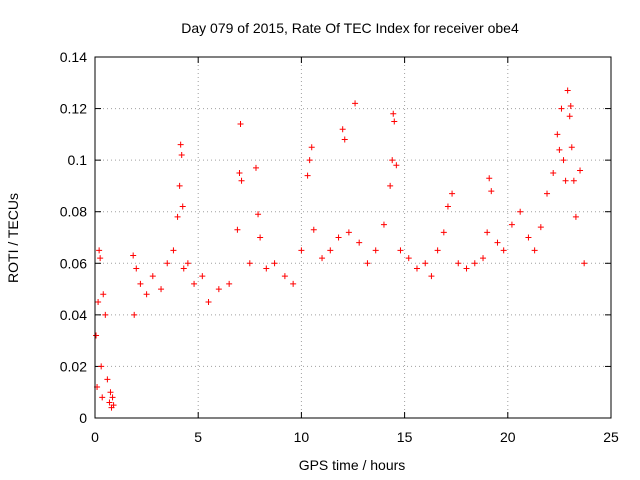  Describe the element at coordinates (73, 315) in the screenshot. I see `y-tick-label: 0.04` at that location.